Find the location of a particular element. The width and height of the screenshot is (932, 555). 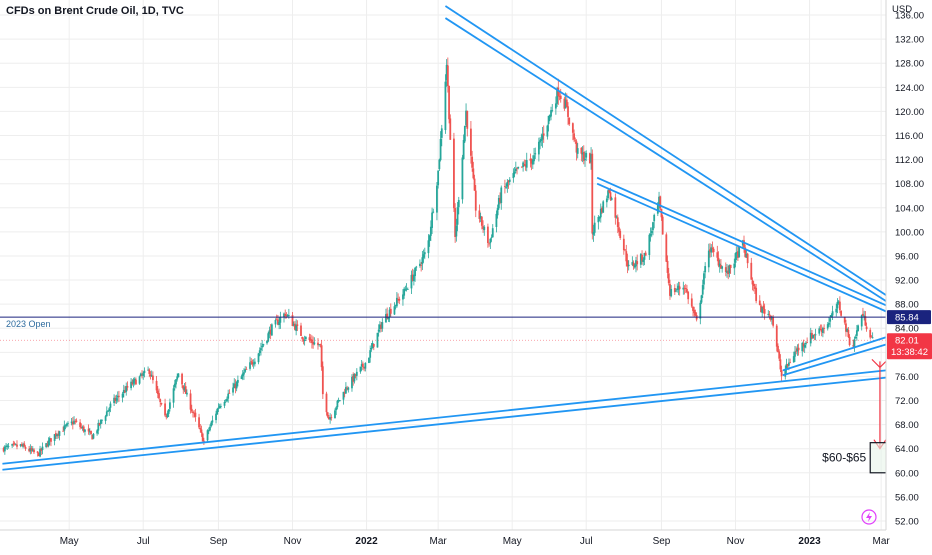

open-price-badge is located at coordinates (909, 317).